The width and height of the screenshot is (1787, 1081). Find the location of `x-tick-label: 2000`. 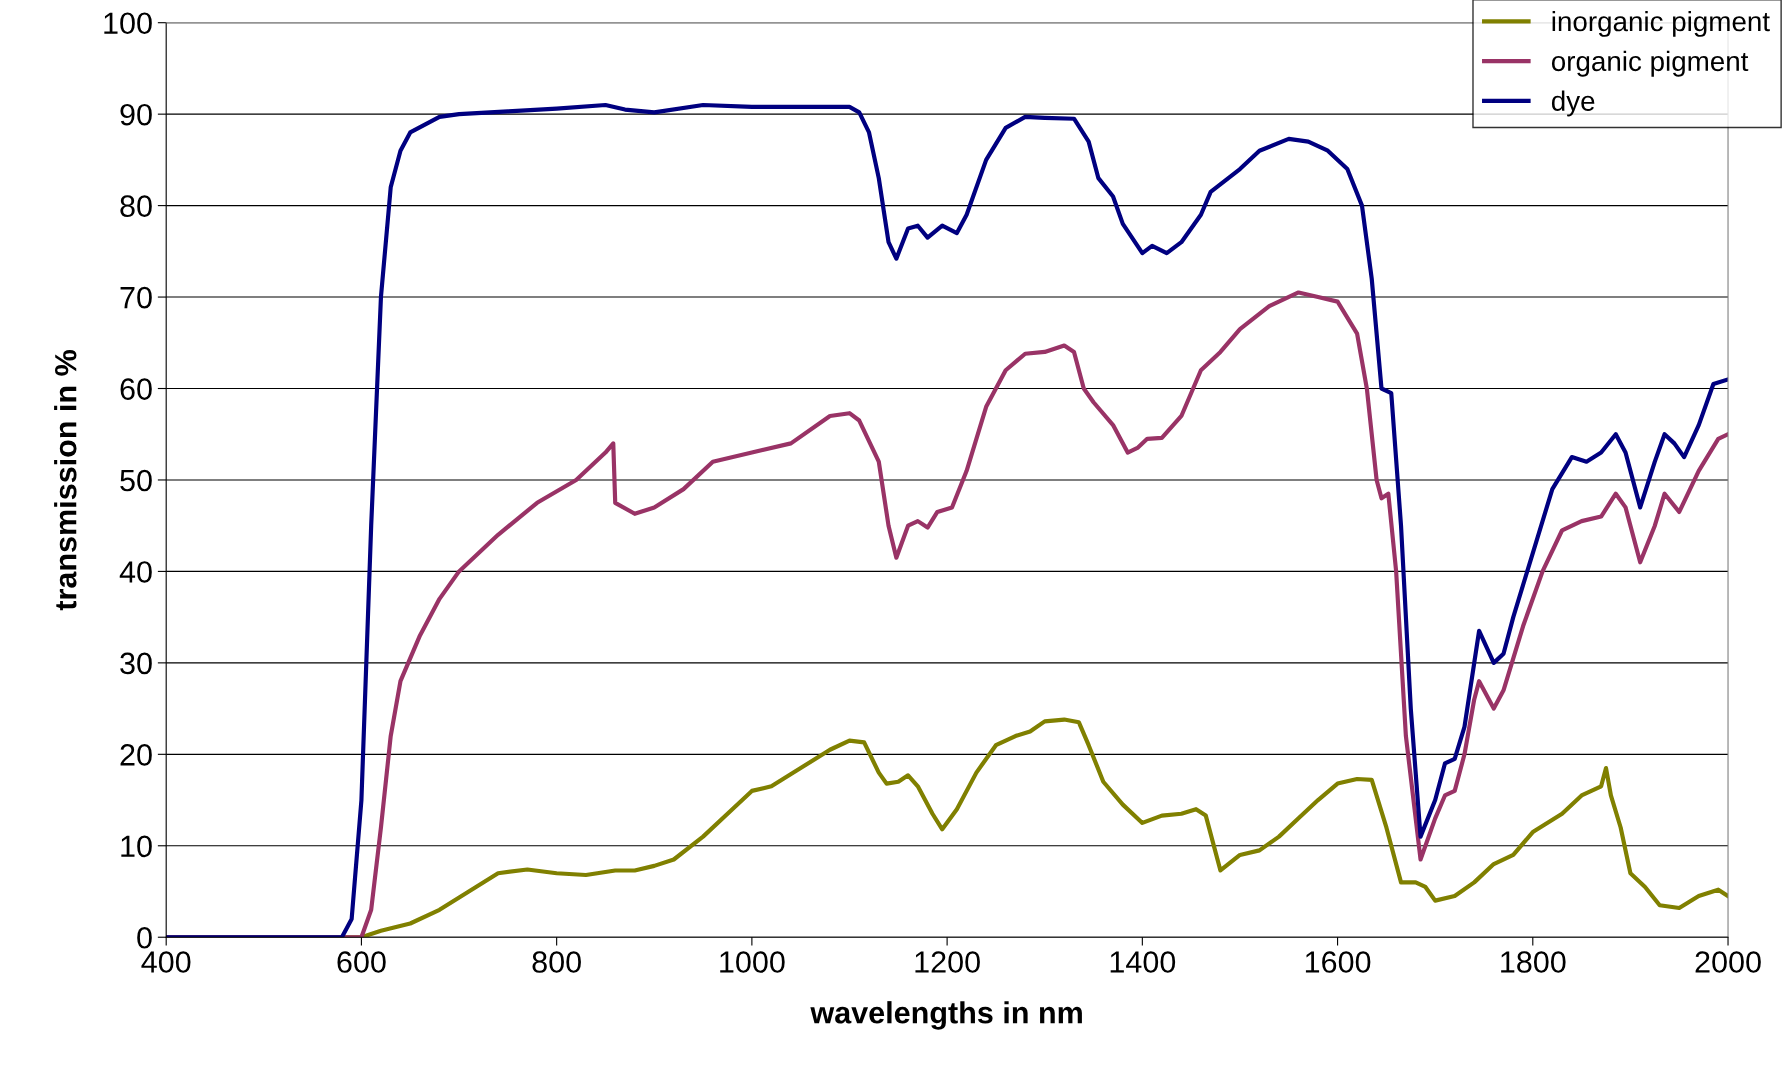

x-tick-label: 2000 is located at coordinates (1728, 962).